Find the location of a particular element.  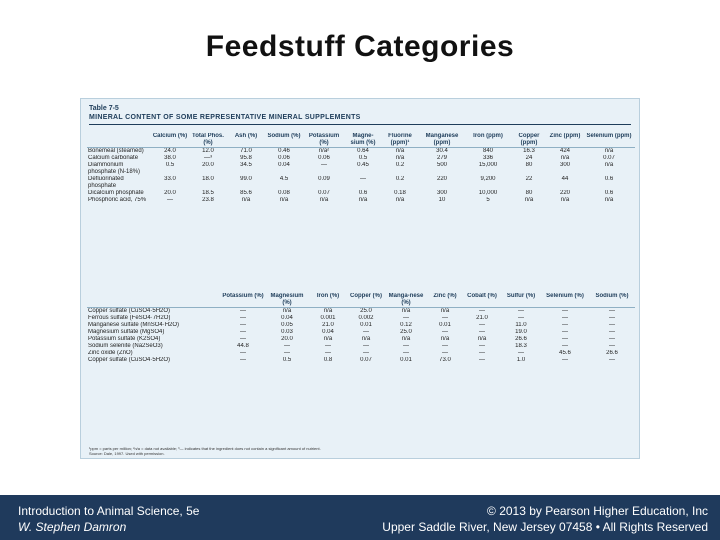

table-cell: 0.03 is located at coordinates (287, 332).